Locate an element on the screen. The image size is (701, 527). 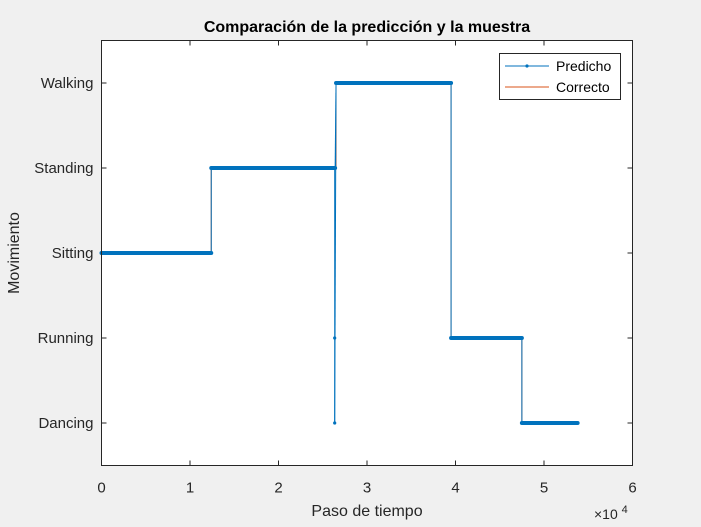
x-tick-label: 4 is located at coordinates (455, 488).